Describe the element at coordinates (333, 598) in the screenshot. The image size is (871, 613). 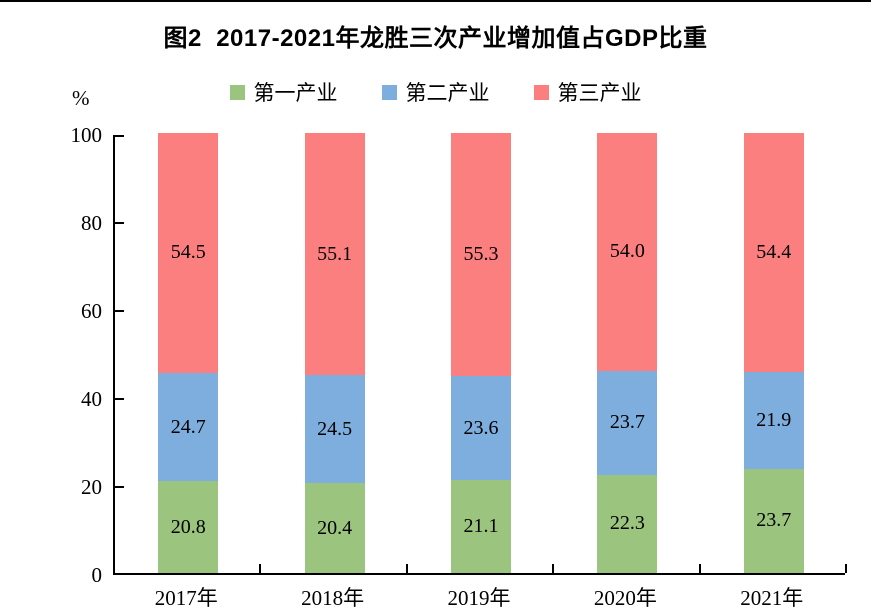
I see `x-axis-label-2018年: 2018年` at that location.